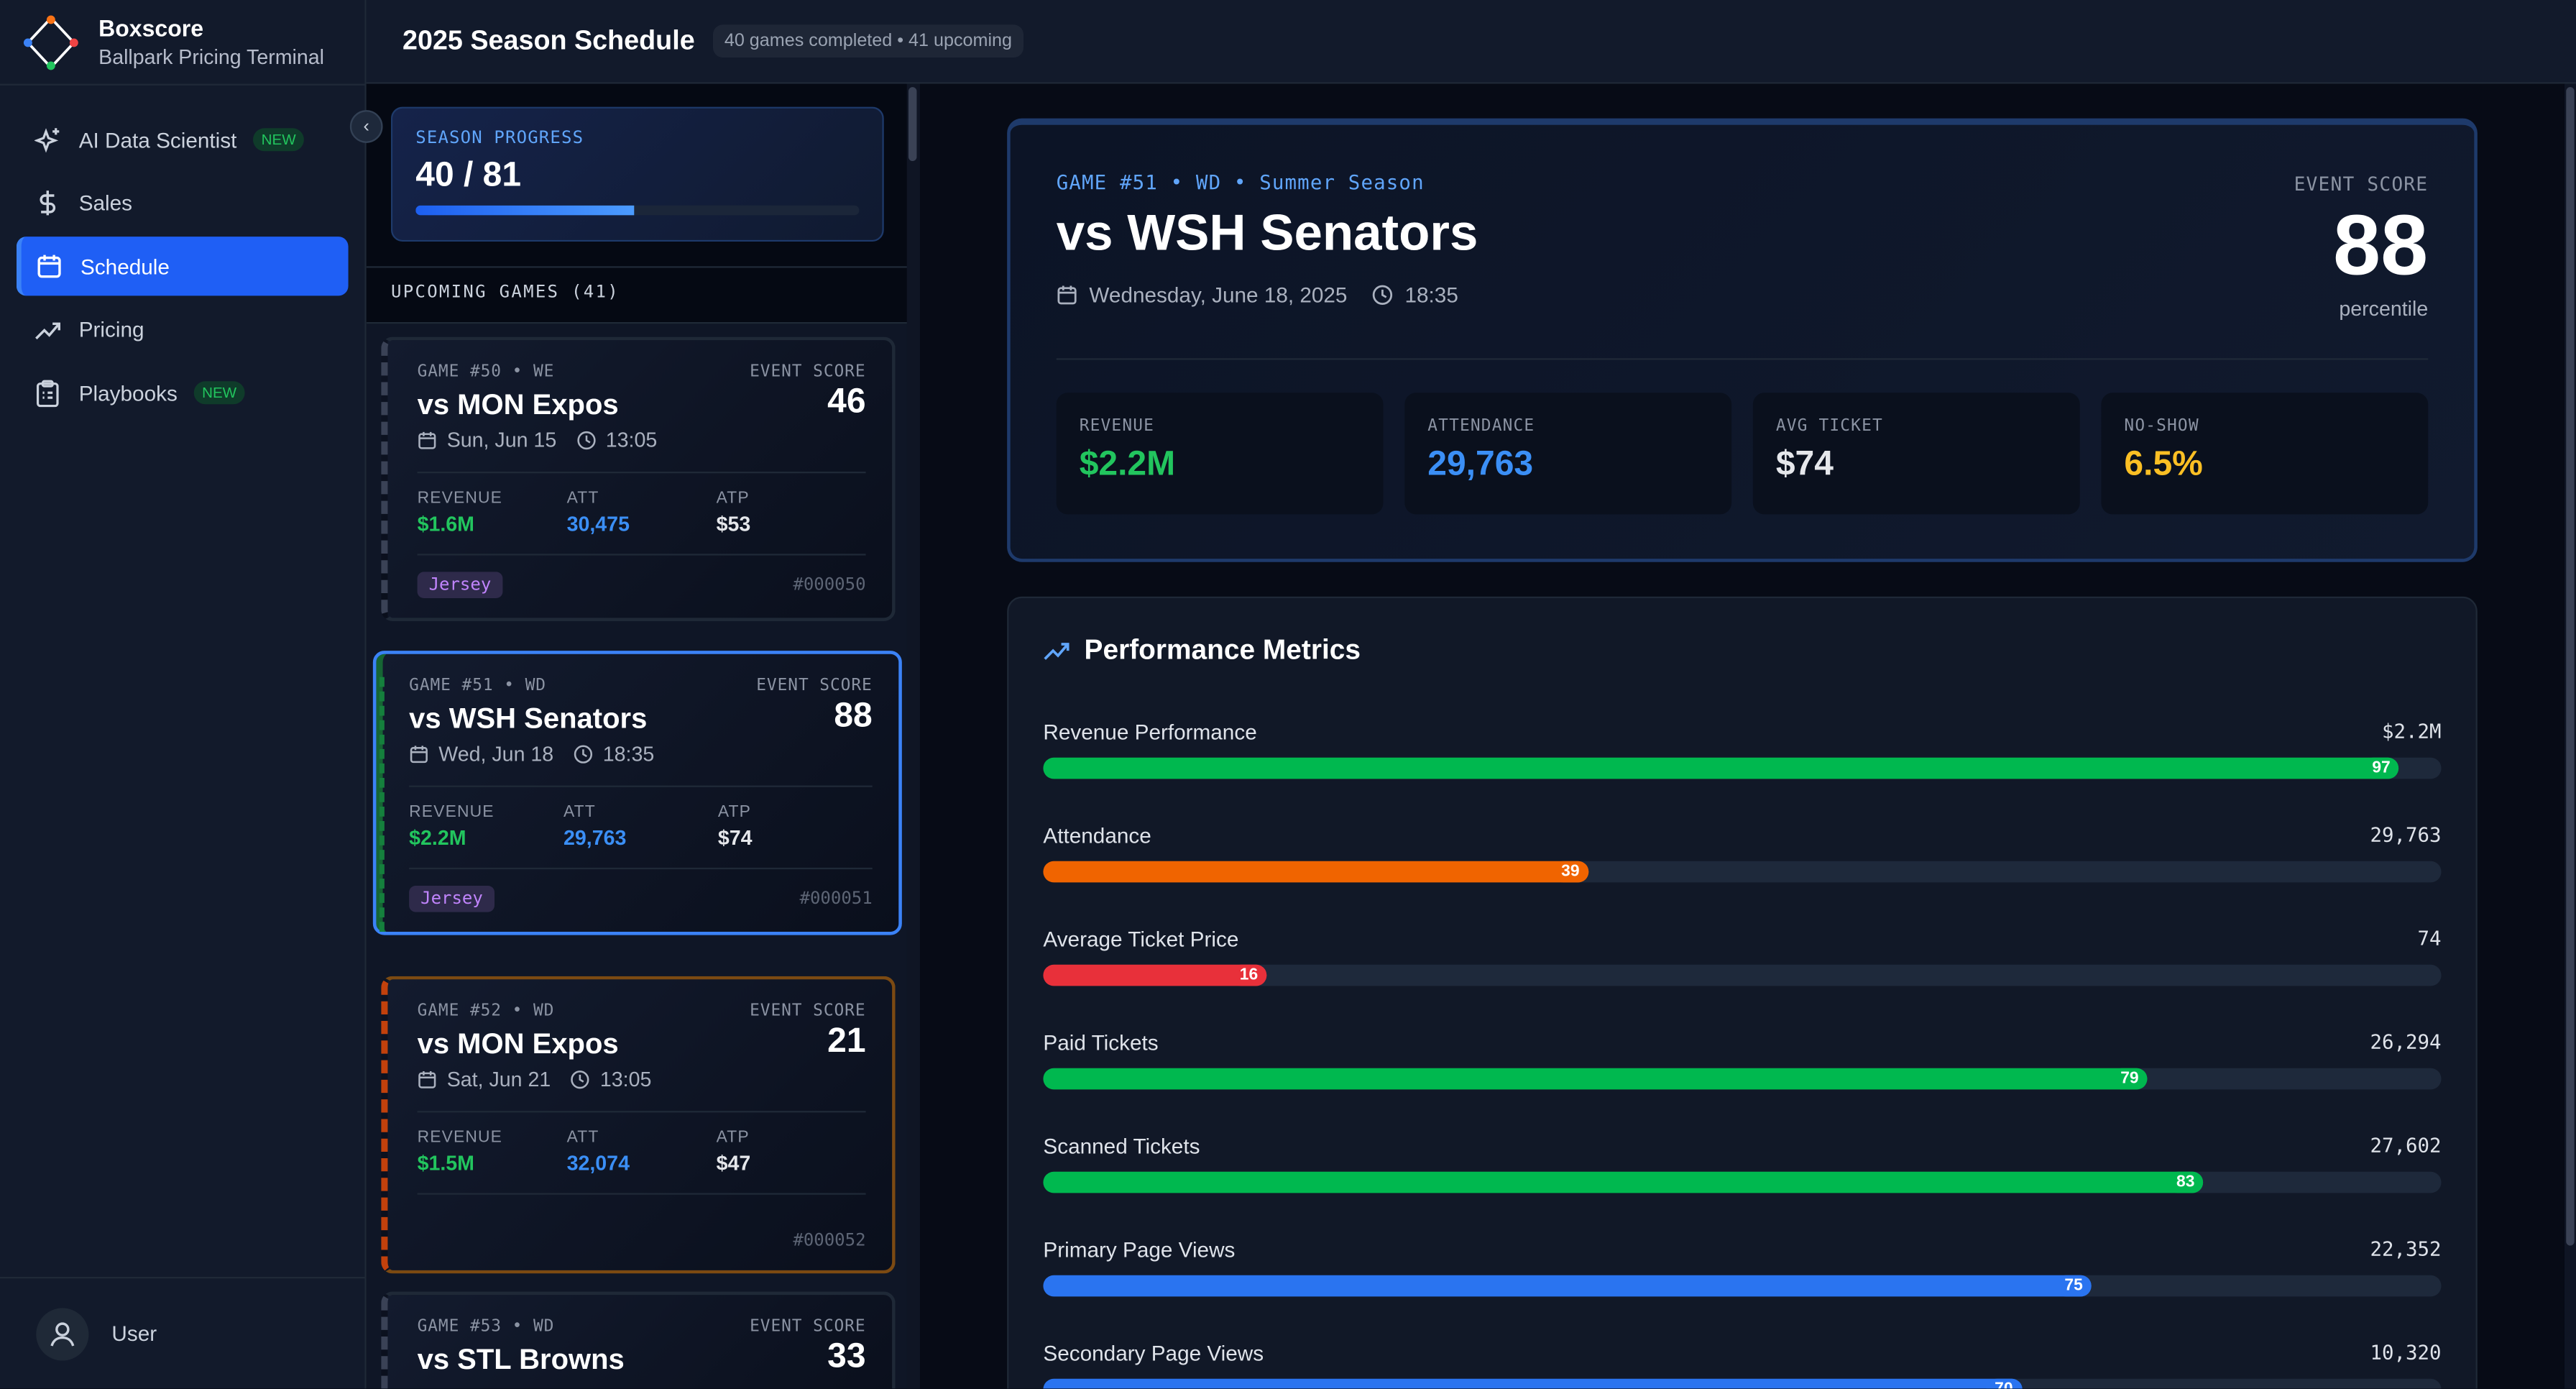  Describe the element at coordinates (912, 124) in the screenshot. I see `list-scrollbar-thumb` at that location.